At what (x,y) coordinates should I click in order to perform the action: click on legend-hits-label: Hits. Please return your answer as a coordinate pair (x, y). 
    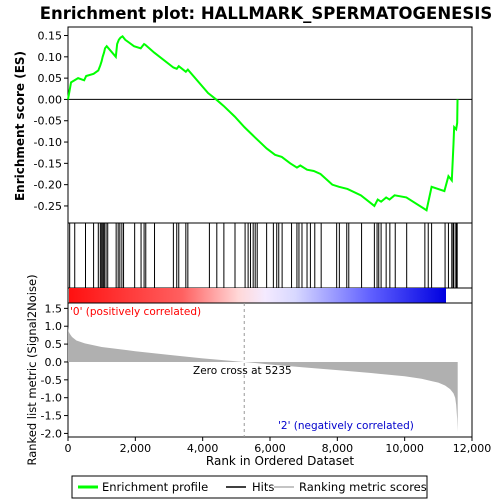
    Looking at the image, I should click on (263, 487).